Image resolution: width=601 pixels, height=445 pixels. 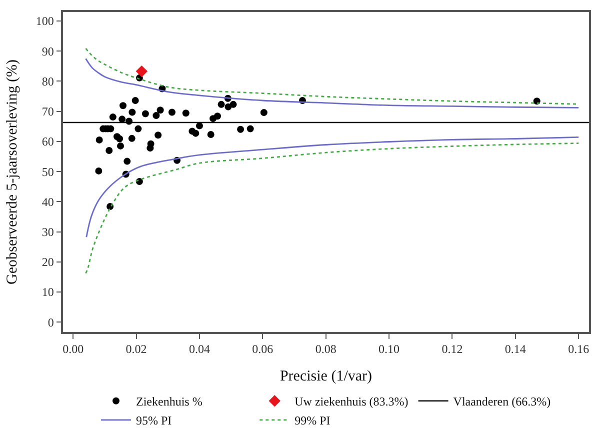 I want to click on x-tick-label: 0.04, so click(x=199, y=349).